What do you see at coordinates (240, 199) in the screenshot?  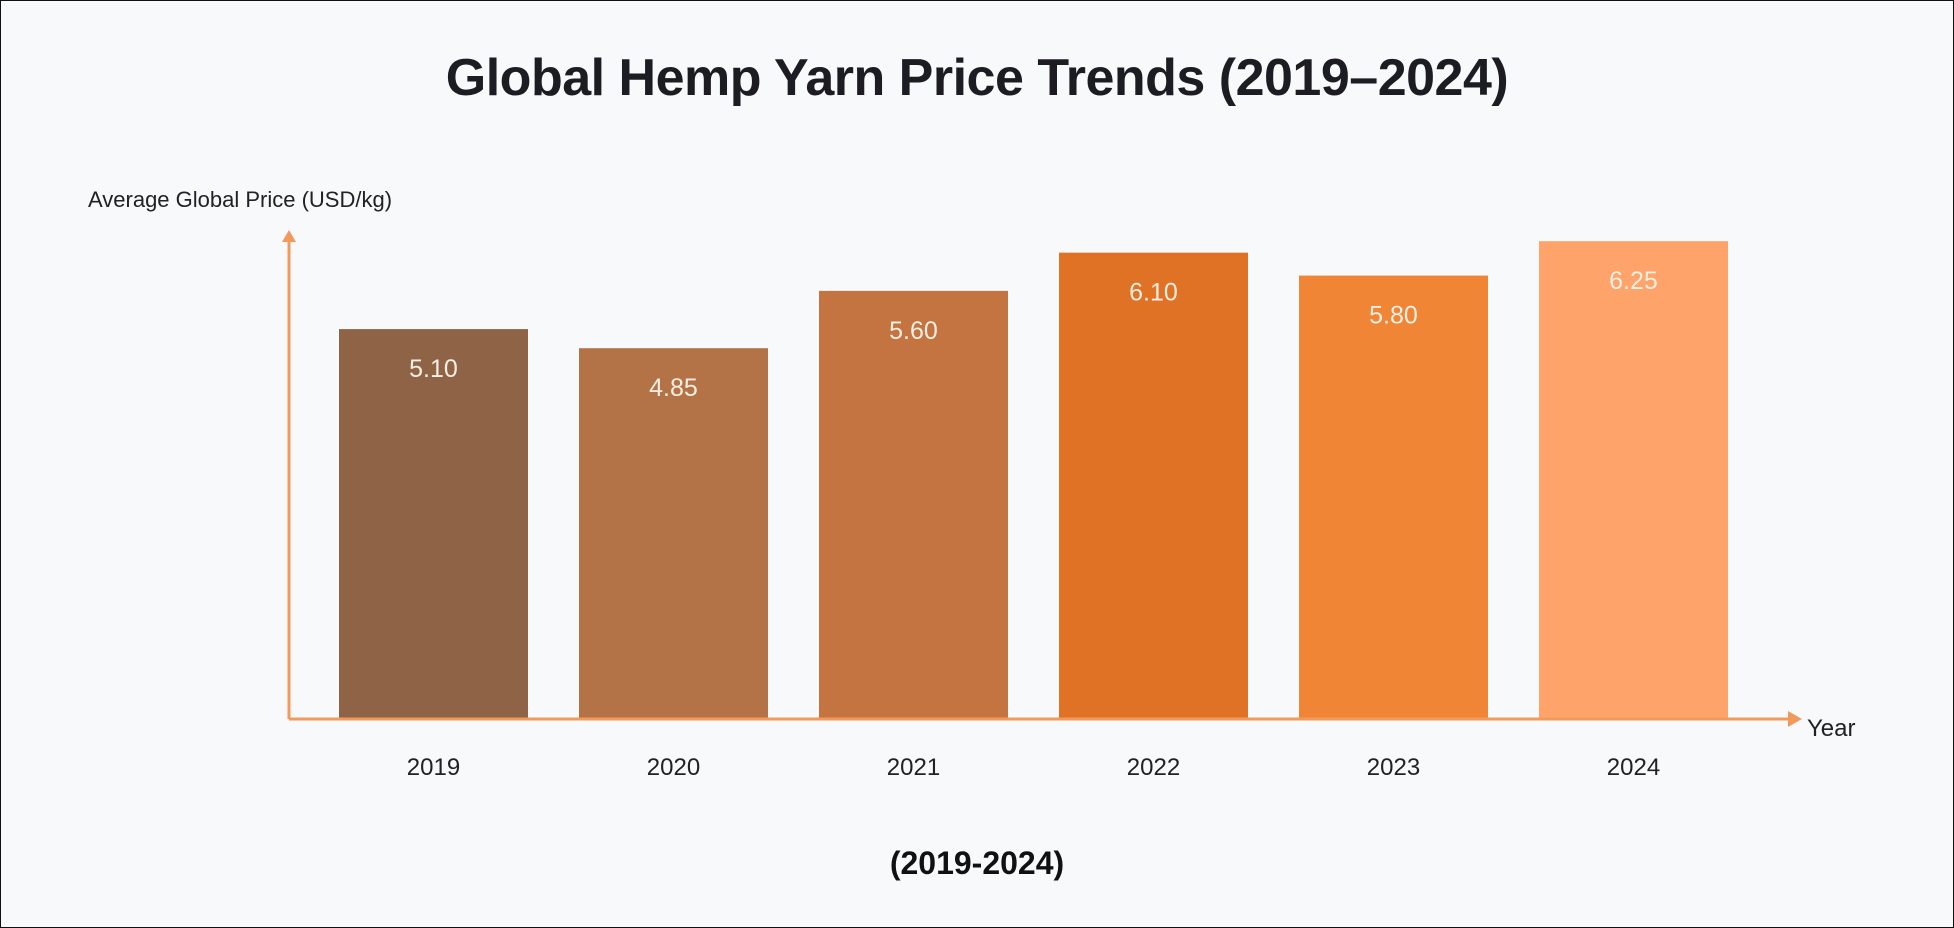 I see `y-axis-label: Average Global Price (USD/kg)` at bounding box center [240, 199].